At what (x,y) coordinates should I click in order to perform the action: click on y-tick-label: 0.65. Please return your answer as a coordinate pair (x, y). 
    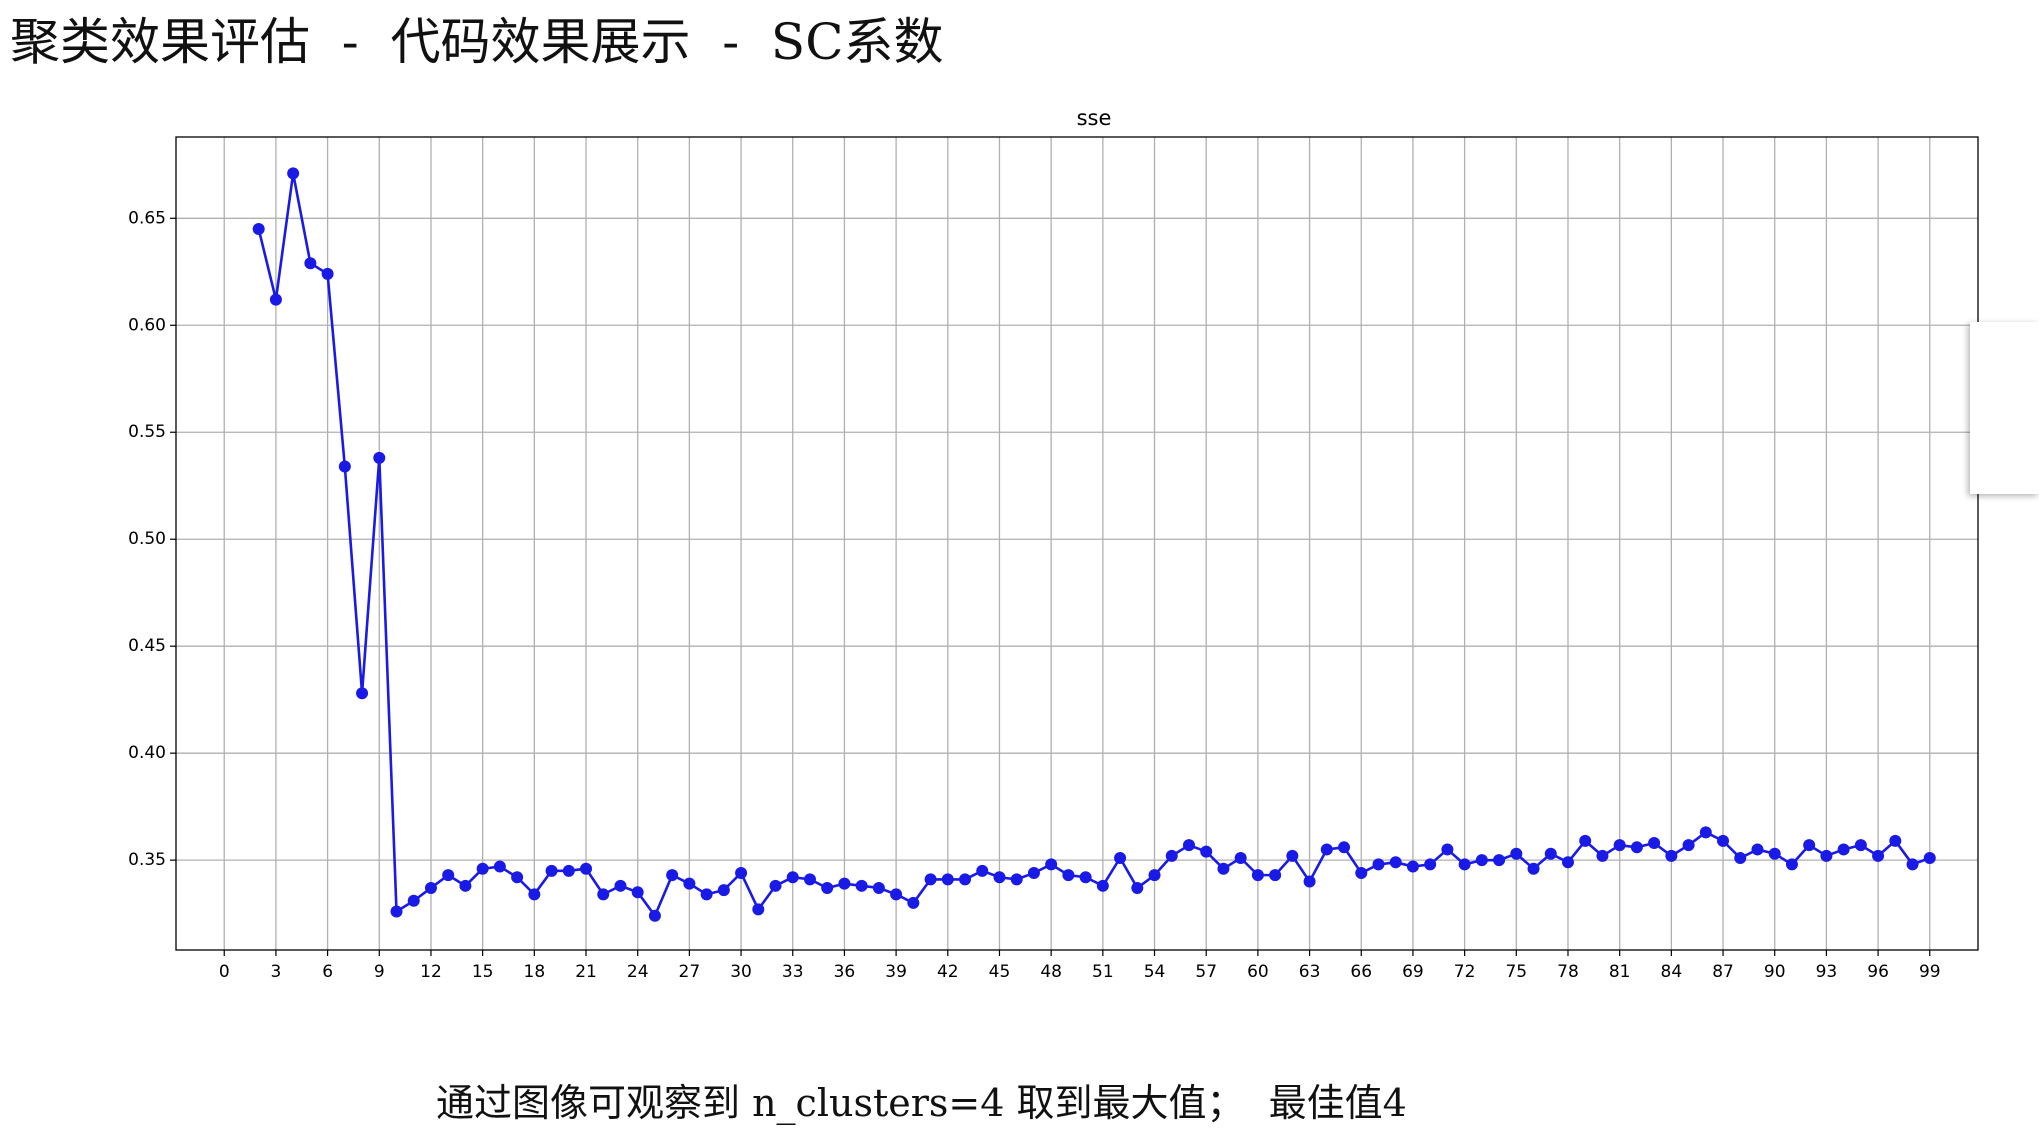
    Looking at the image, I should click on (147, 218).